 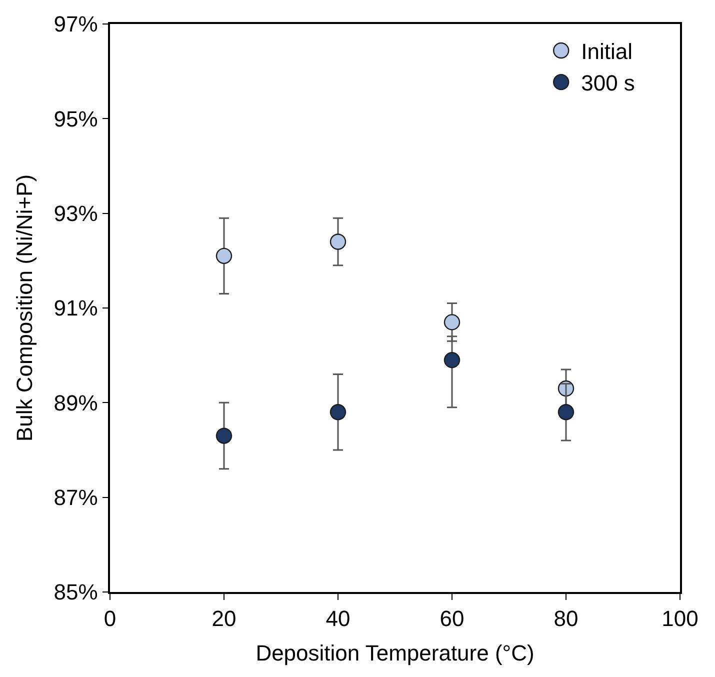 I want to click on y-axis-title: Bulk Composition (Ni/Ni+P), so click(x=25, y=308).